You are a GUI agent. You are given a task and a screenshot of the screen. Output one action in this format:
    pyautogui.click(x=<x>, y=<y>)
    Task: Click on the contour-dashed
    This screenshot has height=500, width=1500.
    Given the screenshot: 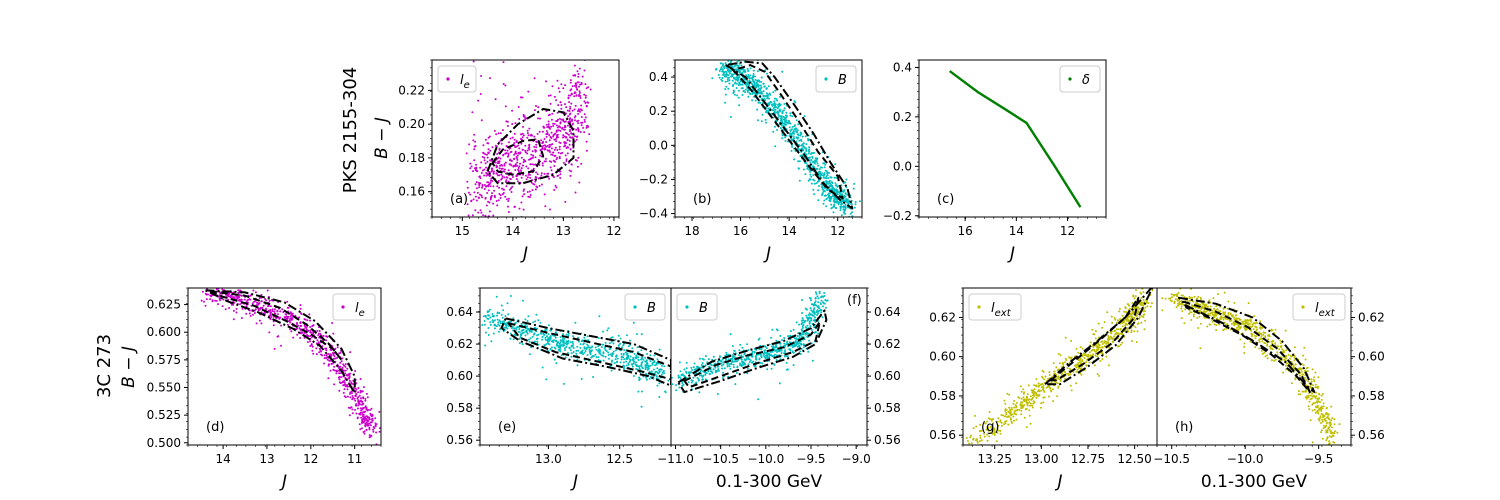 What is the action you would take?
    pyautogui.click(x=788, y=132)
    